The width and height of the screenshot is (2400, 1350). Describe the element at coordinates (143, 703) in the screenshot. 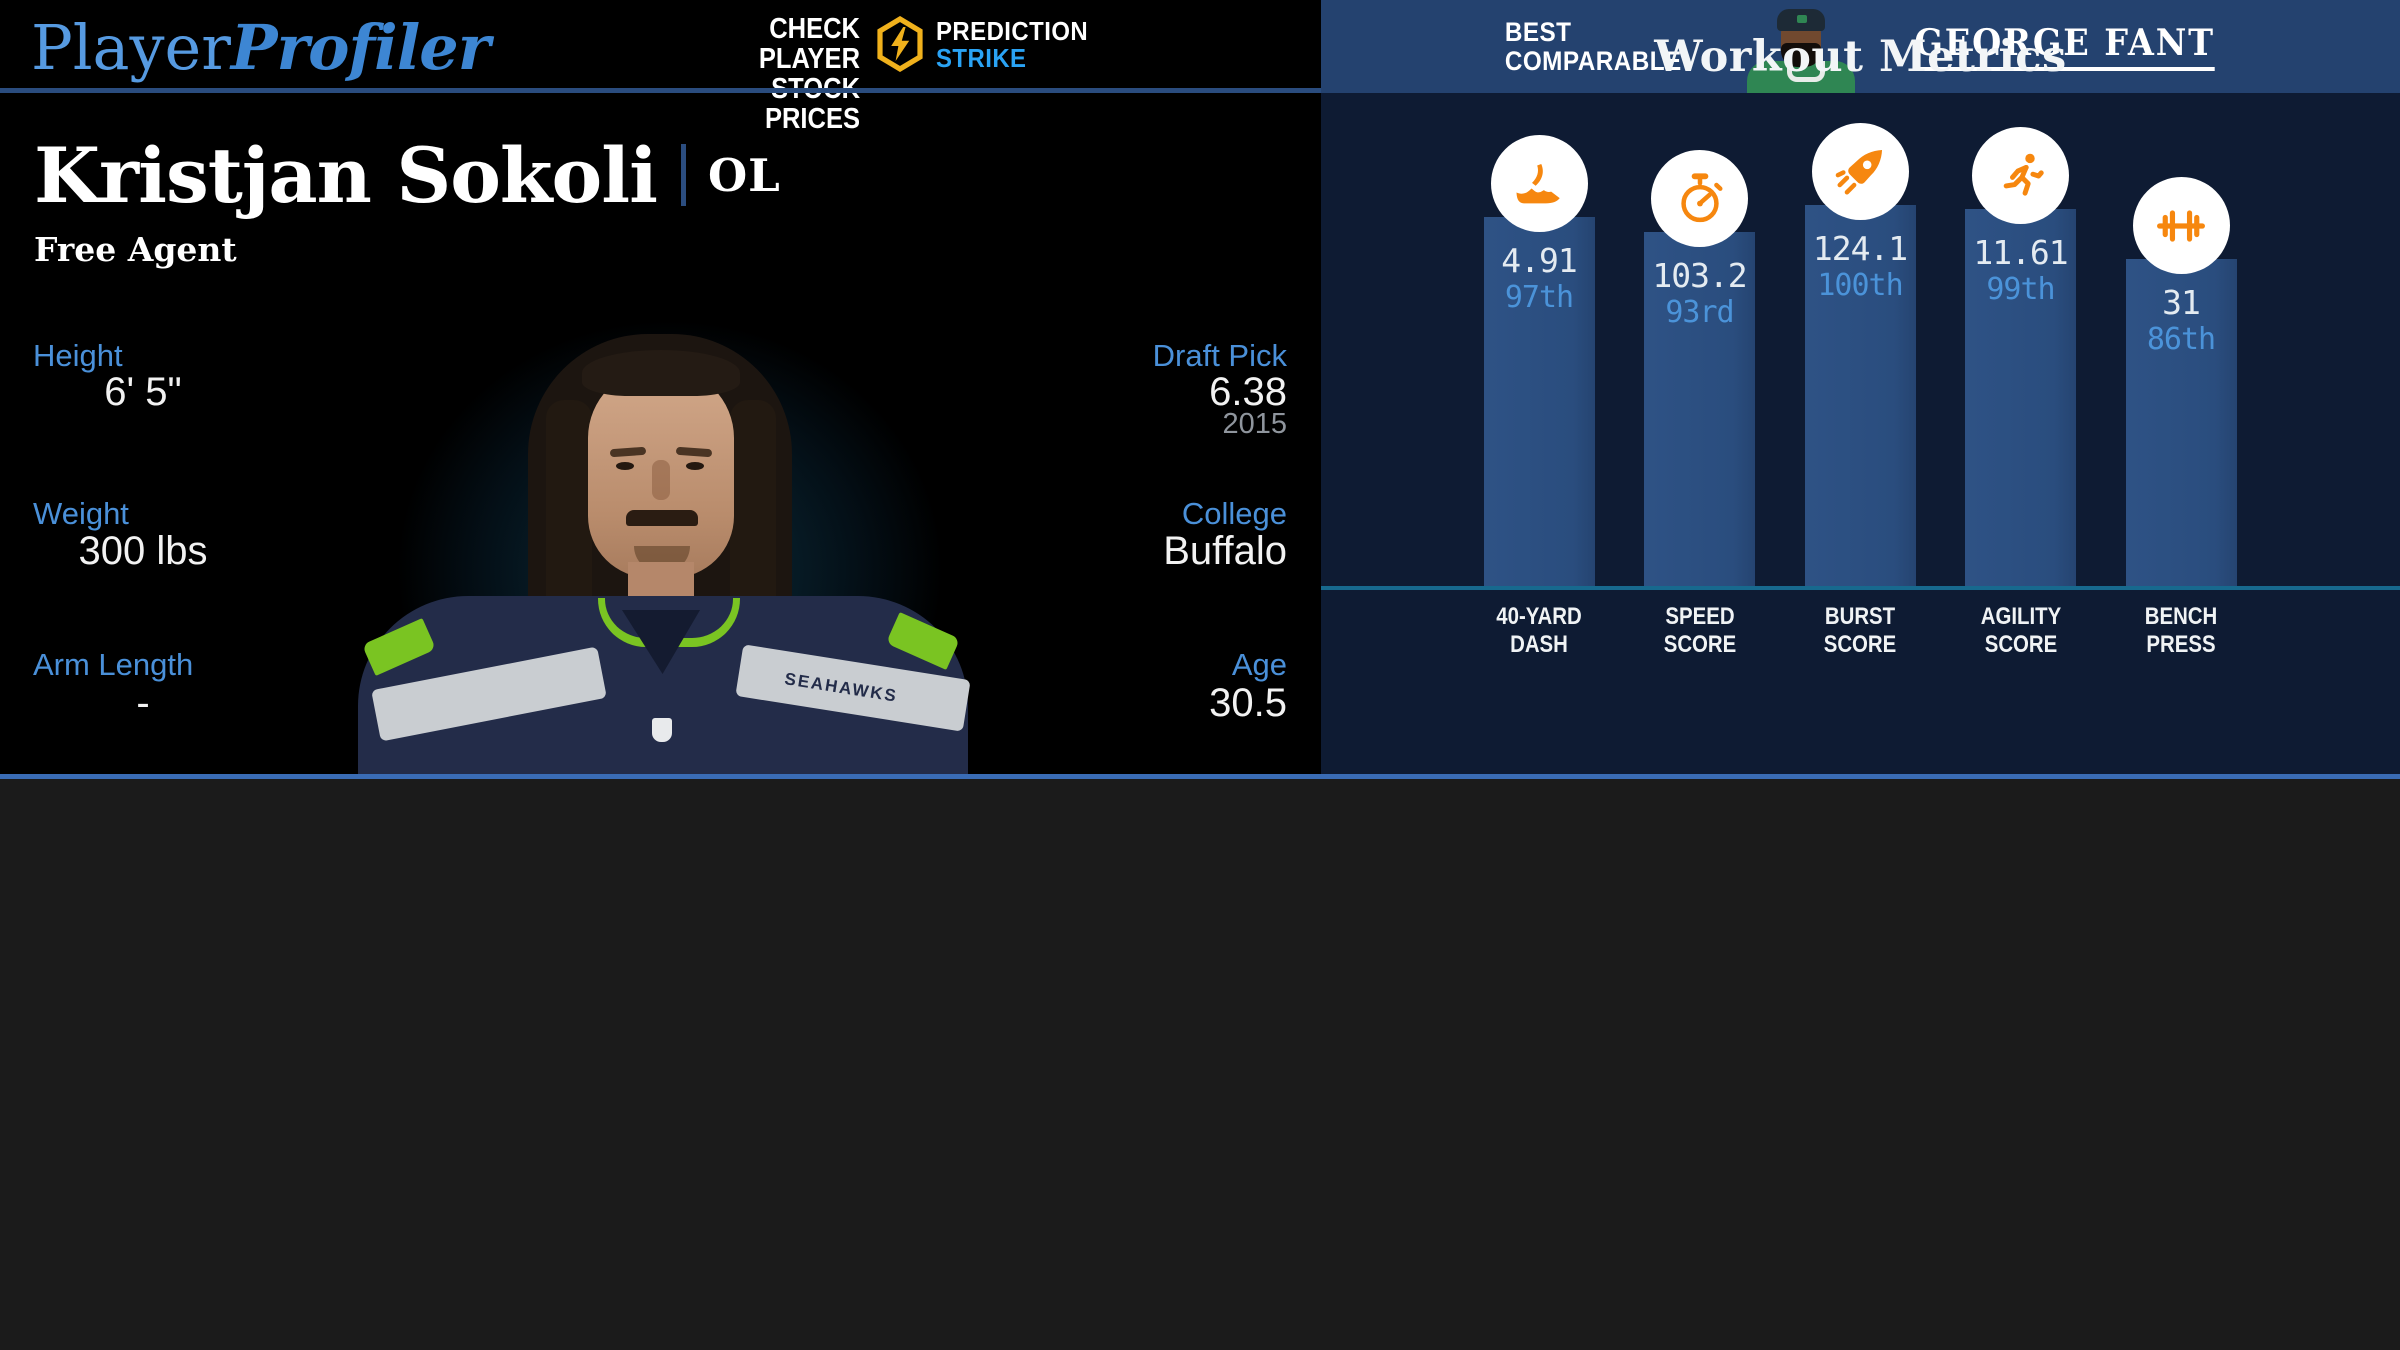

I see `stat-value: -` at that location.